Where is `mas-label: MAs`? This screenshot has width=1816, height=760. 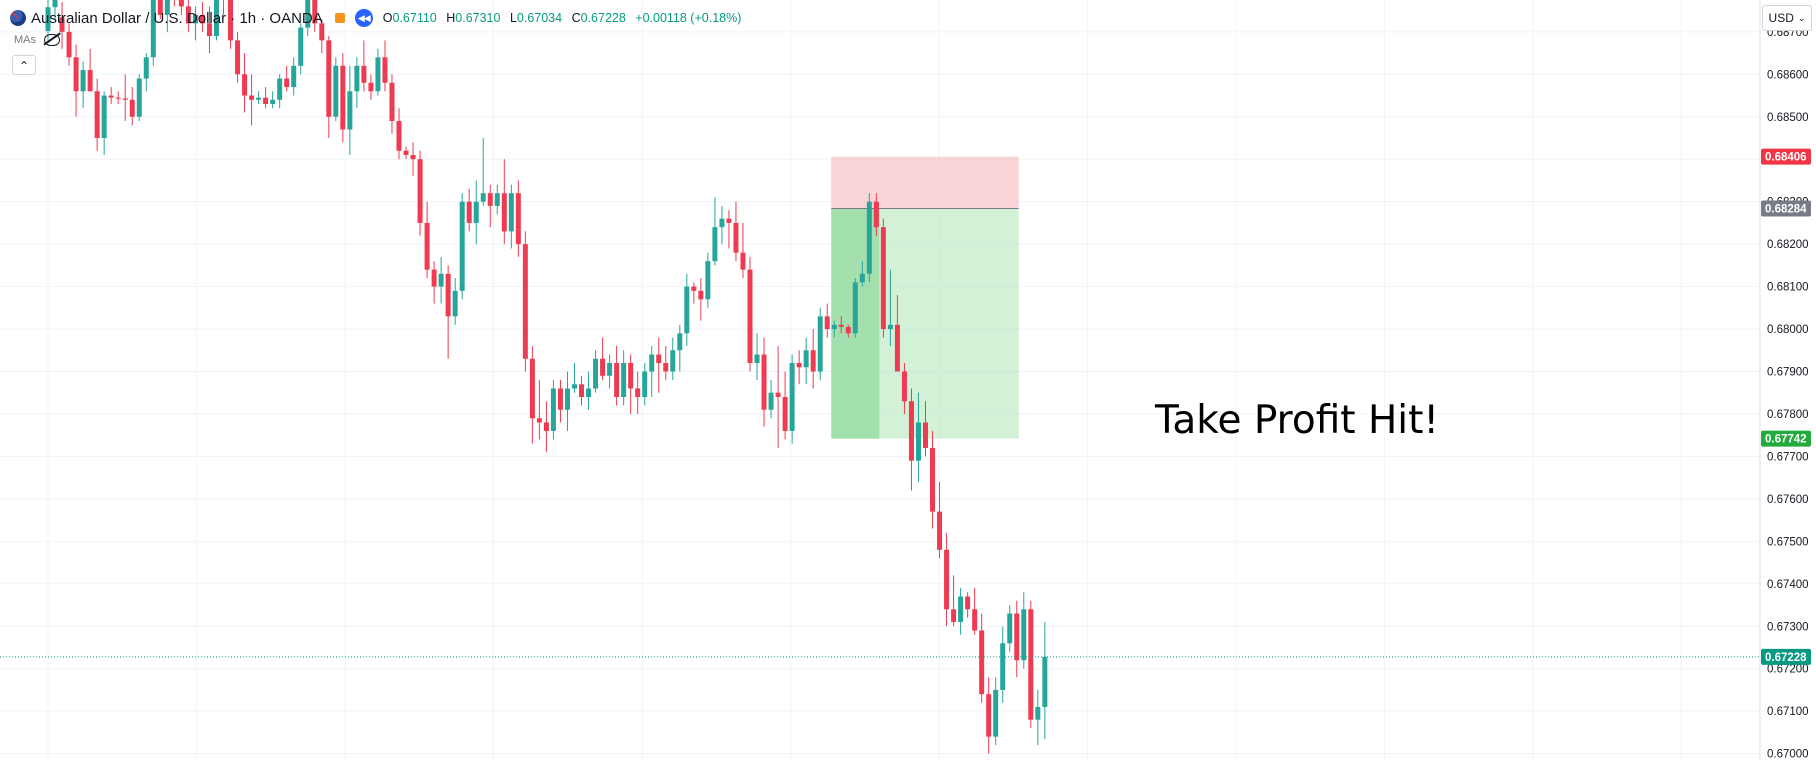 mas-label: MAs is located at coordinates (25, 40).